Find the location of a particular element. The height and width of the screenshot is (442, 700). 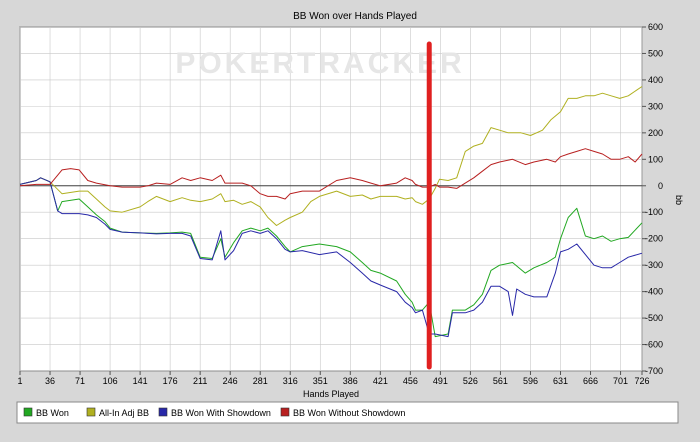

y-tick-label: -600 is located at coordinates (654, 345).